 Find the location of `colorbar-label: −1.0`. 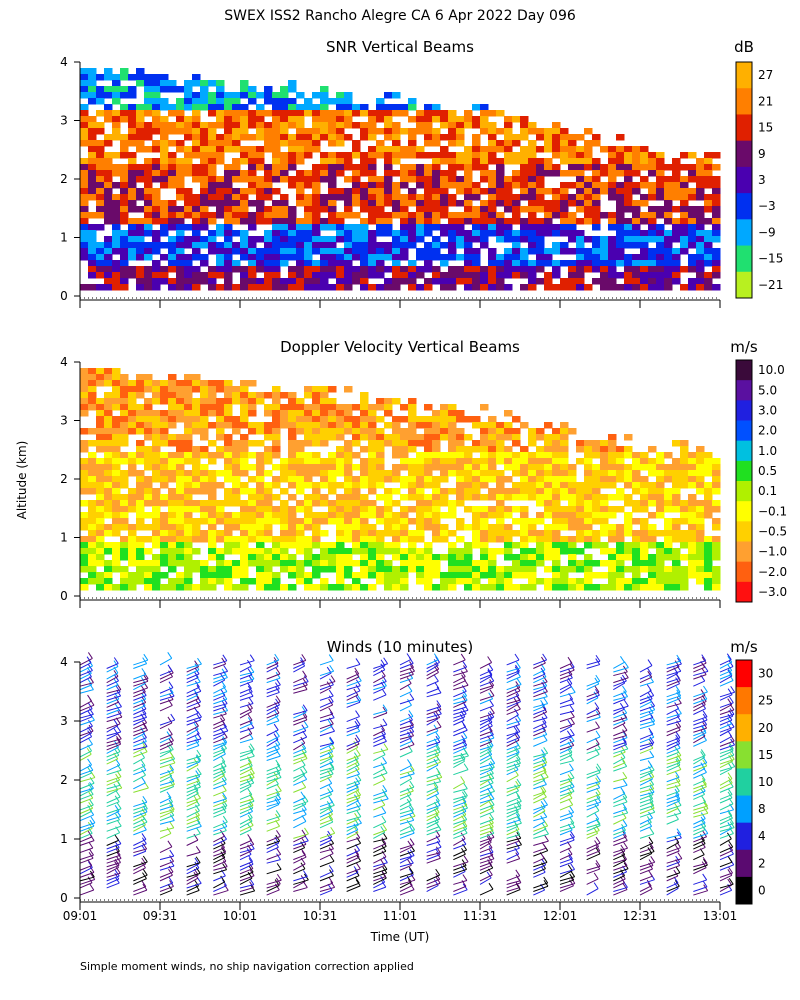

colorbar-label: −1.0 is located at coordinates (772, 552).